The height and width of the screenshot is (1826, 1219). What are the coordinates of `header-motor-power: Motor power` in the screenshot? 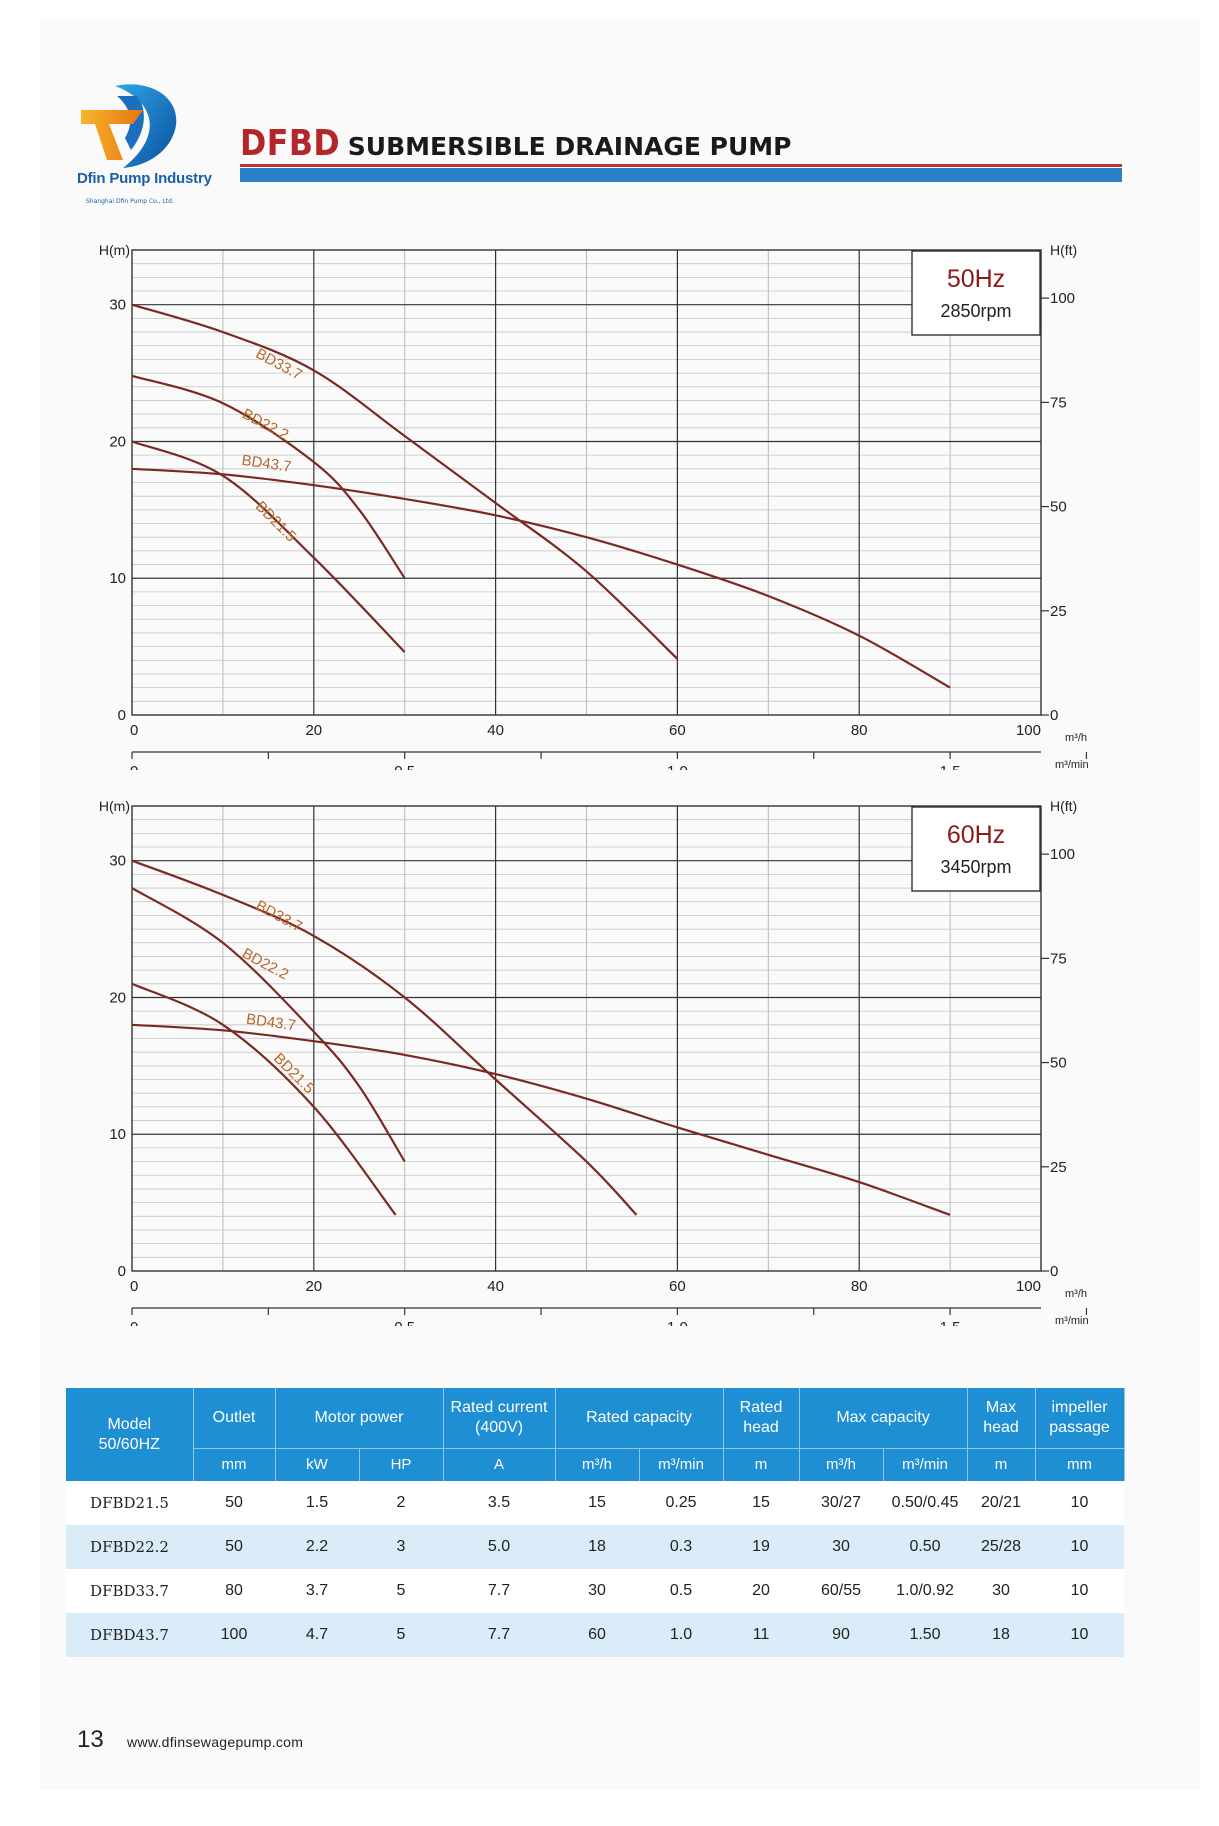 It's located at (359, 1418).